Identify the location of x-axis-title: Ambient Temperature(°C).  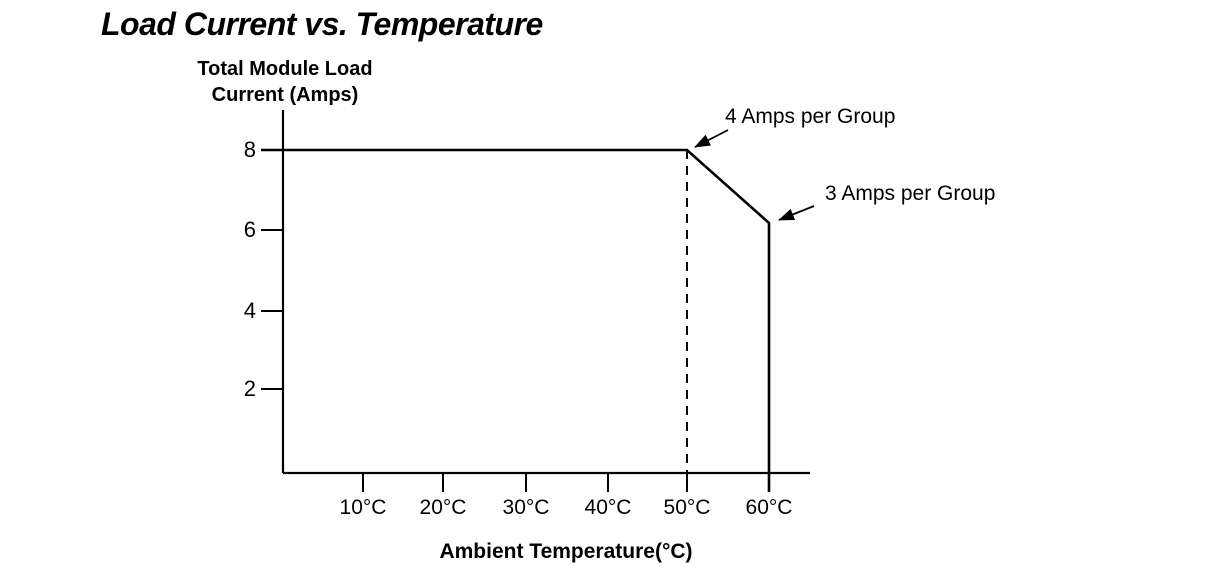
(566, 551).